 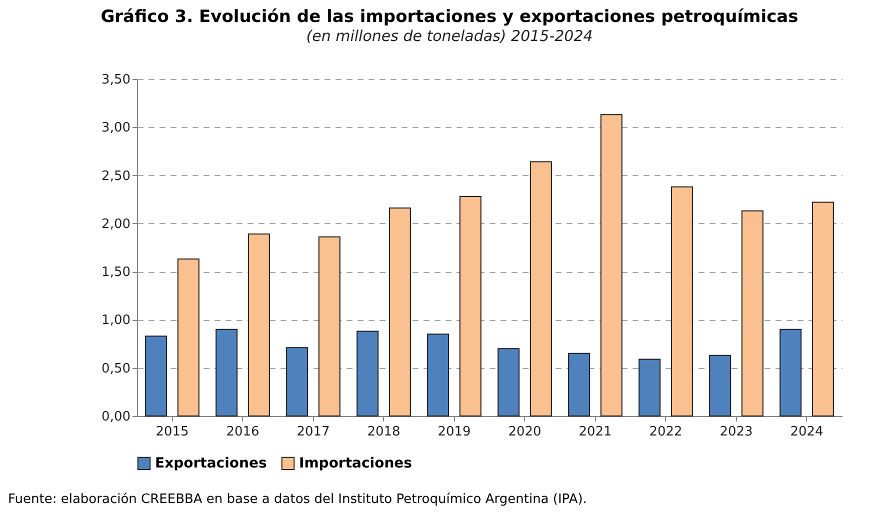 I want to click on y-tick-label: 2,50, so click(x=116, y=176).